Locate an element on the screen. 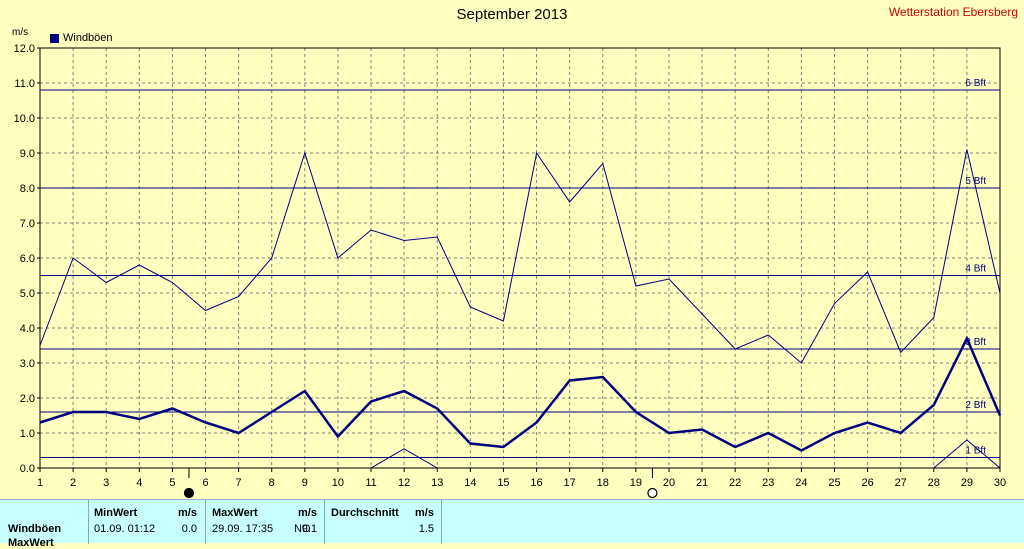 The width and height of the screenshot is (1024, 549). chart-title: September 2013 is located at coordinates (512, 14).